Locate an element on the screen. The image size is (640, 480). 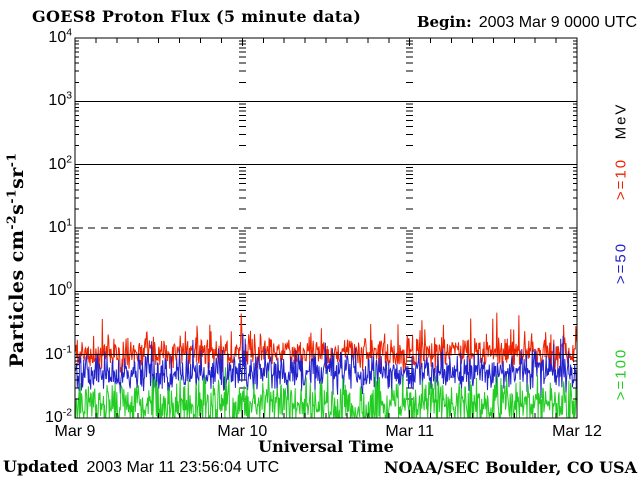
begin-timestamp: Begin: 2003 Mar 9 0000 UTC is located at coordinates (527, 22).